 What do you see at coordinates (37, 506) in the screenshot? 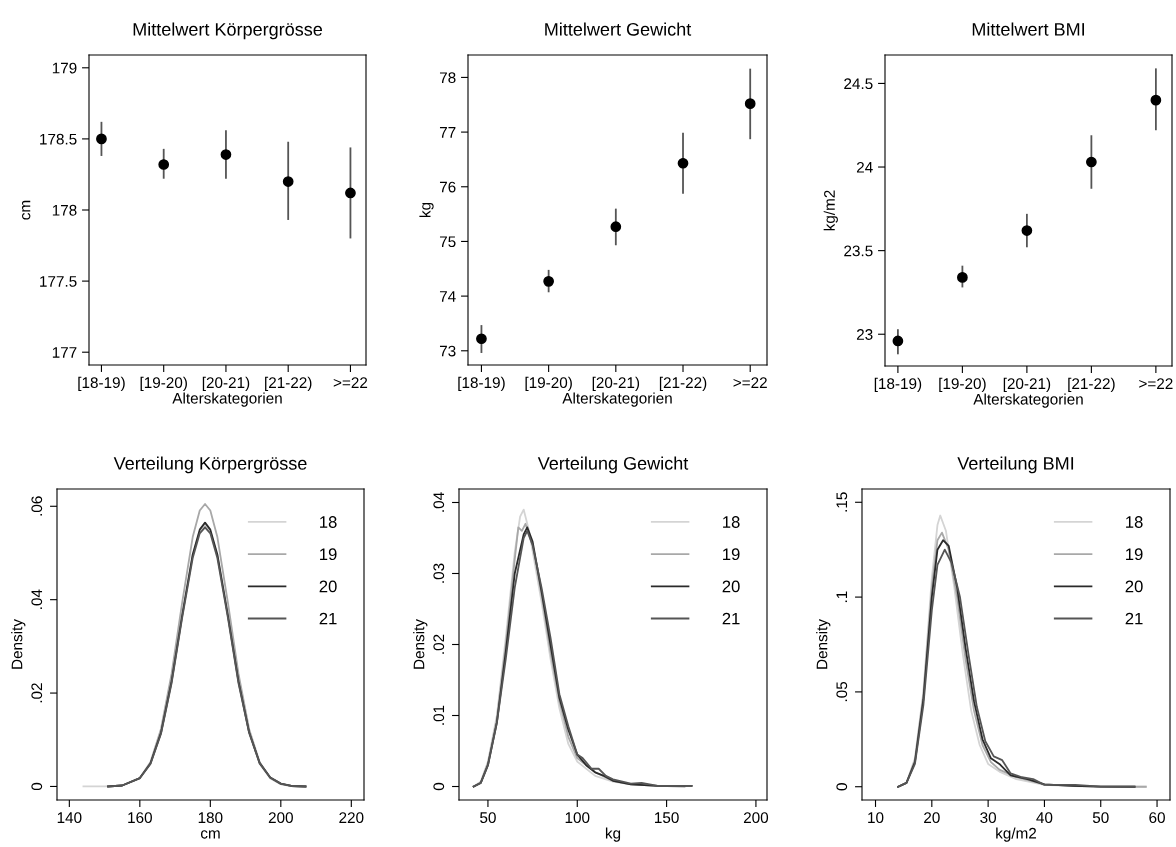
I see `y-tick-label: .06` at bounding box center [37, 506].